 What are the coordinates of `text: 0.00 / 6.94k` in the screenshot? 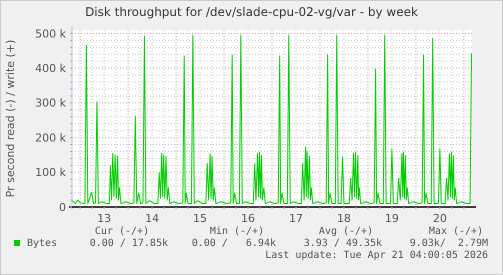 It's located at (234, 243).